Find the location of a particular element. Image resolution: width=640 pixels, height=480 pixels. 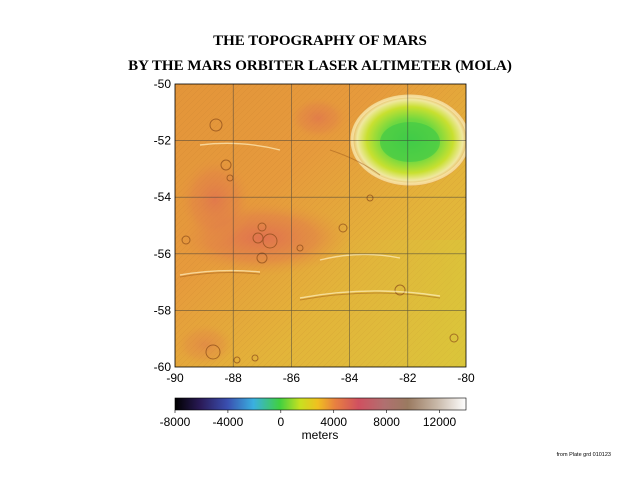

colorbar-tick-label: 12000 is located at coordinates (440, 422).